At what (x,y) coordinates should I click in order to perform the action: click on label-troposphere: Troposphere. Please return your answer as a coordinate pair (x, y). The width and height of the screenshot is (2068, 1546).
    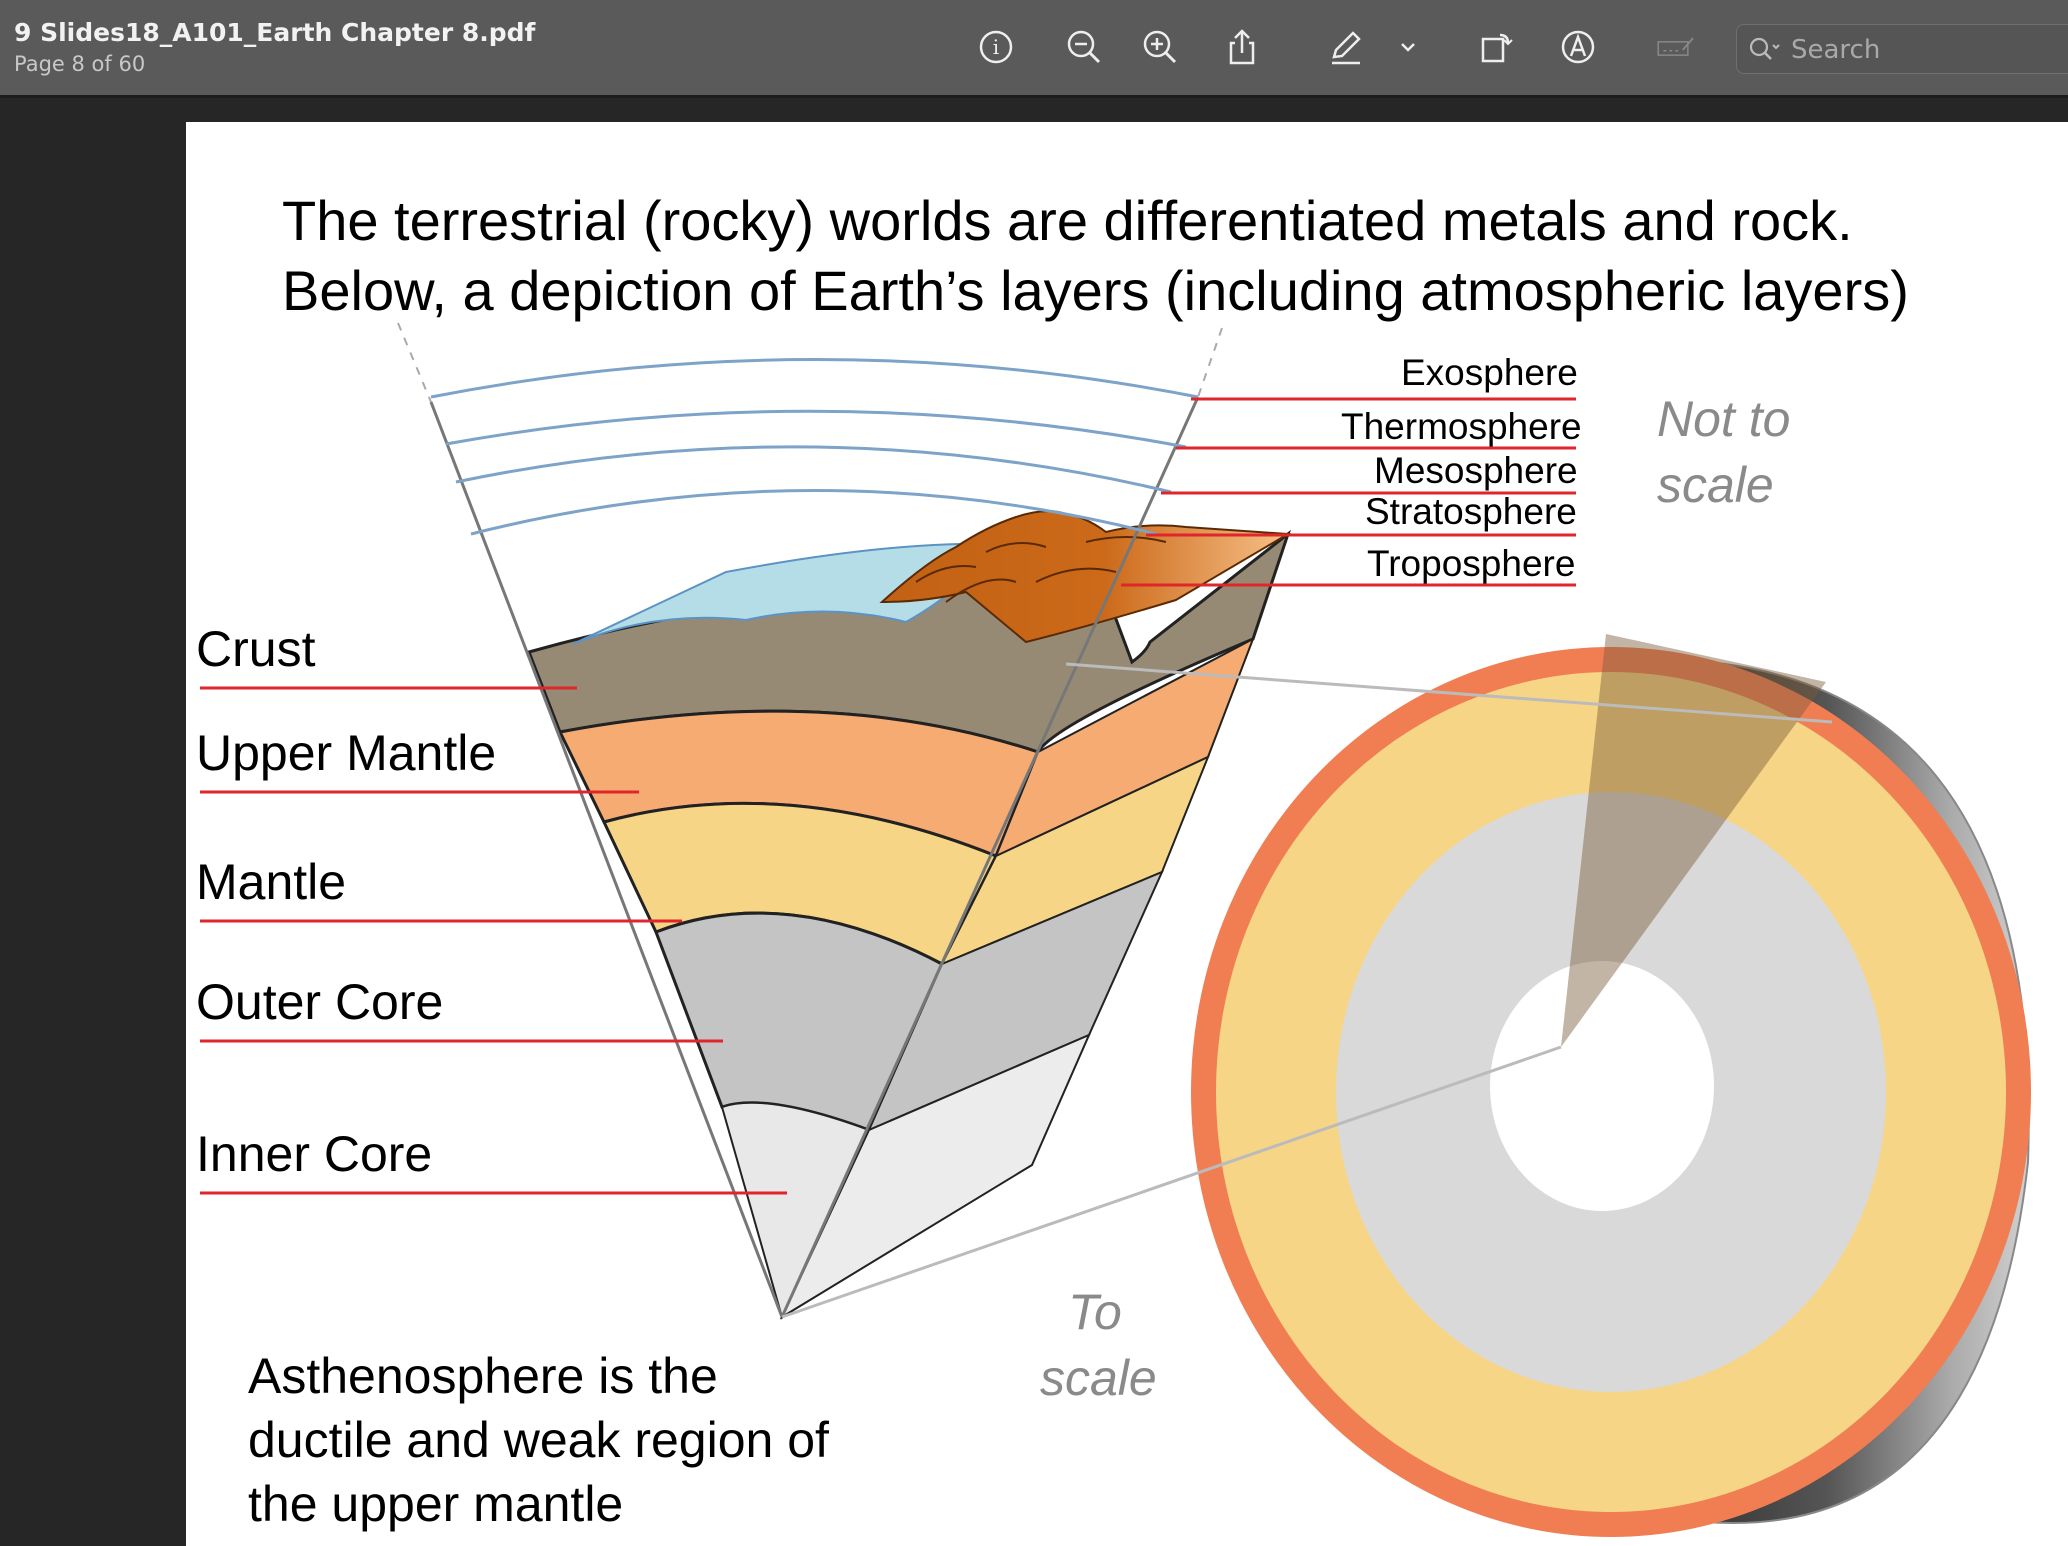
    Looking at the image, I should click on (1471, 563).